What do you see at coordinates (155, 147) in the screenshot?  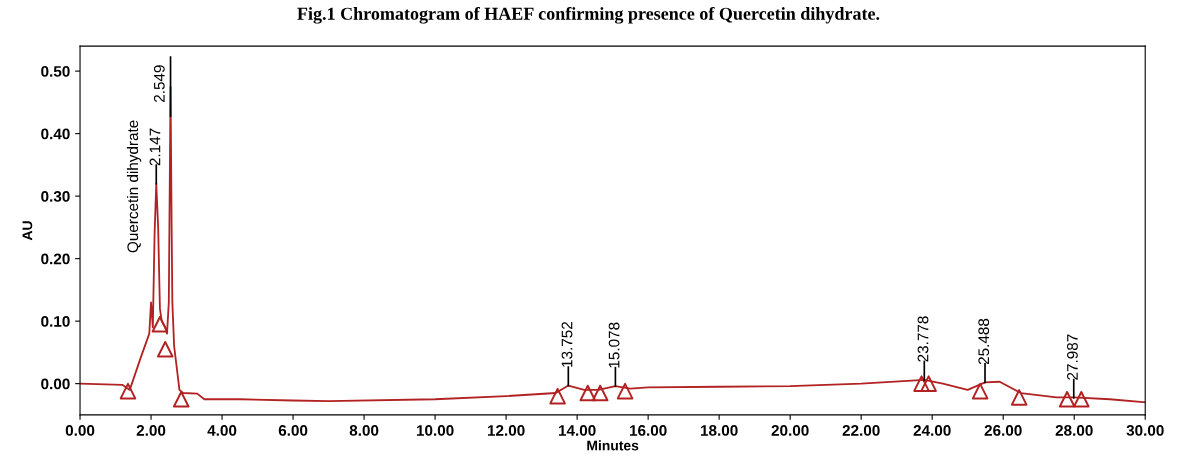 I see `annotation: 2.147` at bounding box center [155, 147].